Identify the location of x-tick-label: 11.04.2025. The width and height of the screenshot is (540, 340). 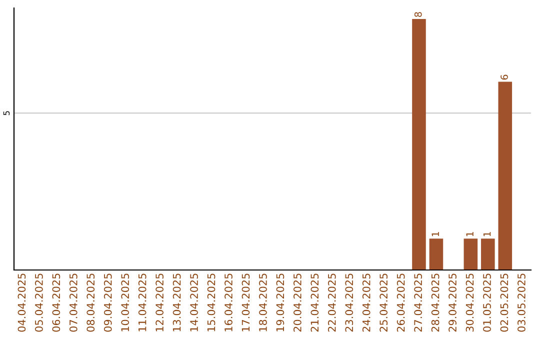
(142, 303).